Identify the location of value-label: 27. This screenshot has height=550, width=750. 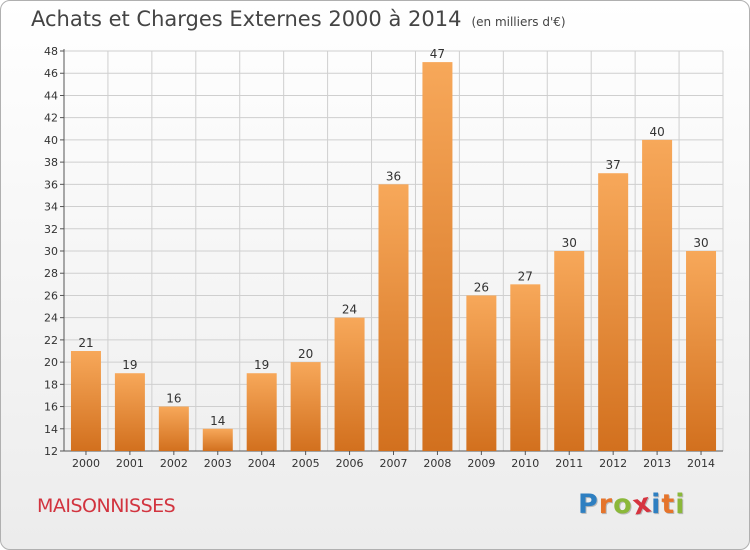
(525, 276).